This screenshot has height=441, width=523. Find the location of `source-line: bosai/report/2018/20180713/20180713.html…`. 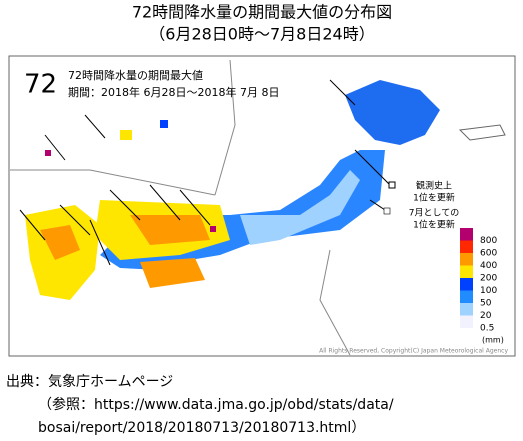

source-line: bosai/report/2018/20180713/20180713.html… is located at coordinates (201, 428).